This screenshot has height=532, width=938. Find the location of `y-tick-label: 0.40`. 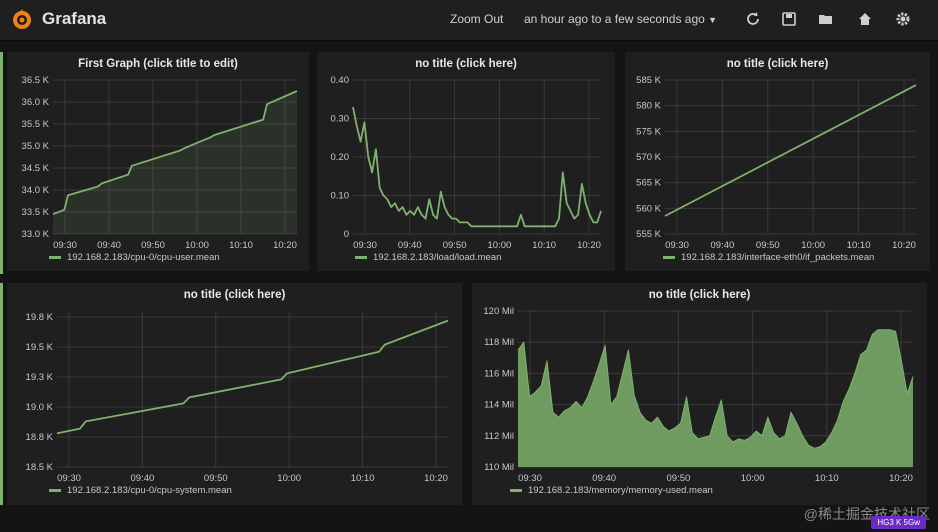

y-tick-label: 0.40 is located at coordinates (340, 80).